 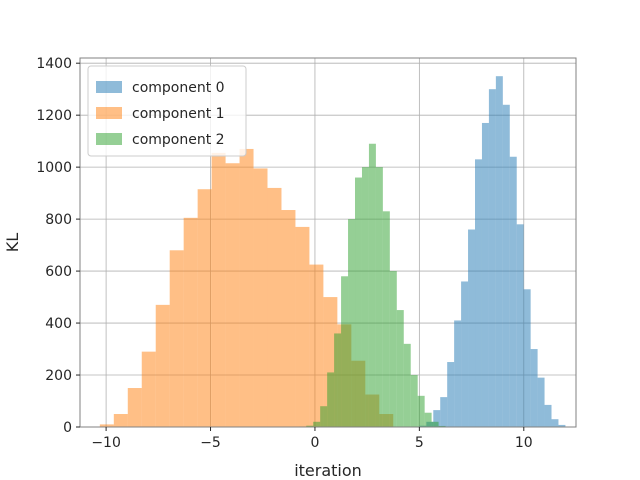 I want to click on x-tick-label-0: −10, so click(x=106, y=443).